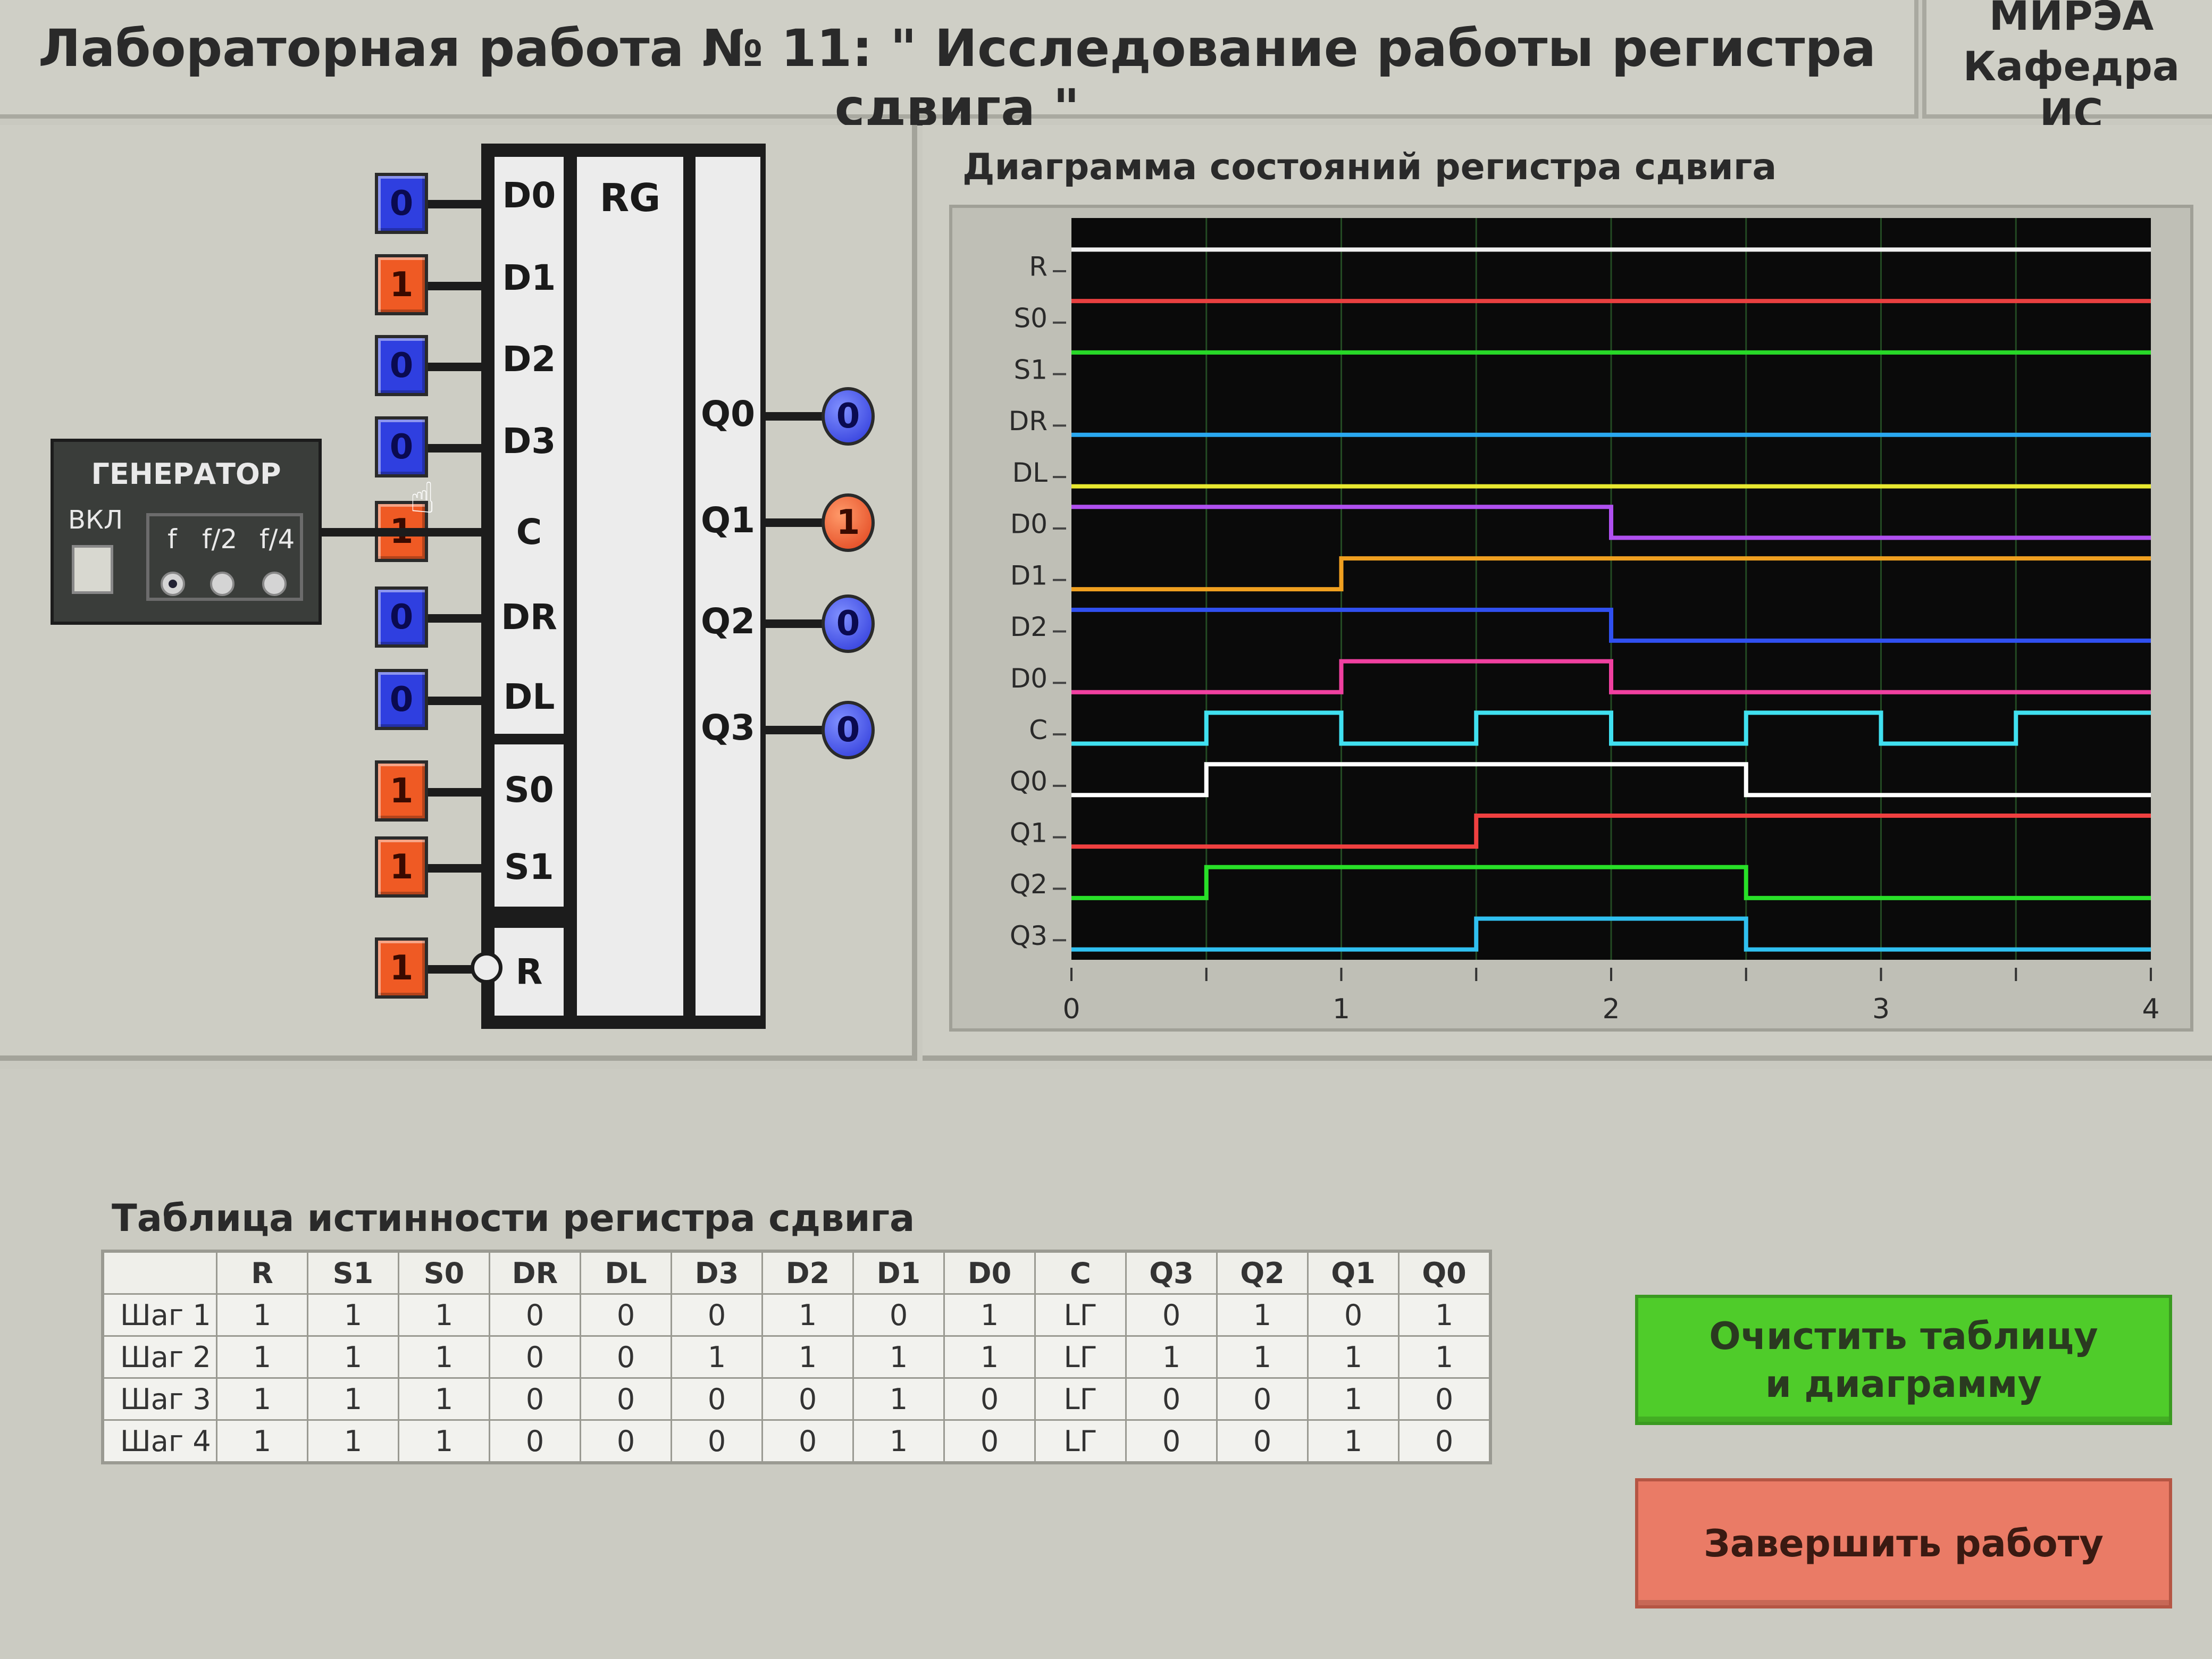  I want to click on table-header-step, so click(159, 1272).